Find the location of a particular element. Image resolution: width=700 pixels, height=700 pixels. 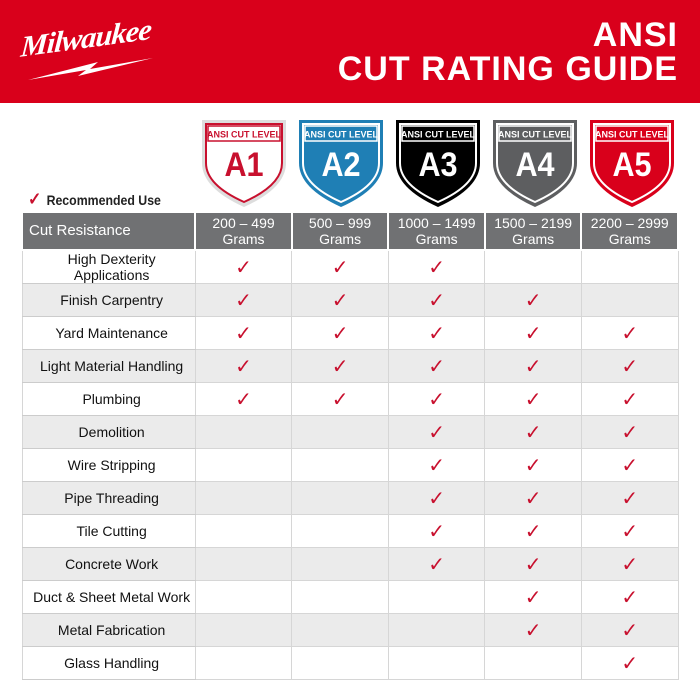

table-row: Duct & Sheet Metal Work ✓ ✓ is located at coordinates (350, 597).